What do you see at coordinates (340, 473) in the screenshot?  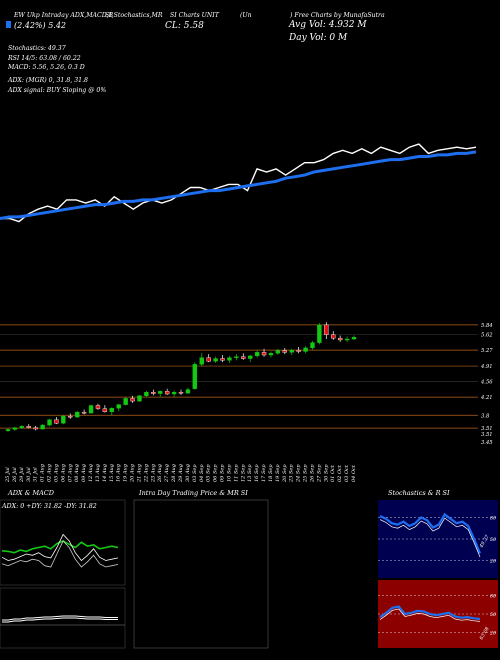 I see `date-axis-label: 02 Oct` at bounding box center [340, 473].